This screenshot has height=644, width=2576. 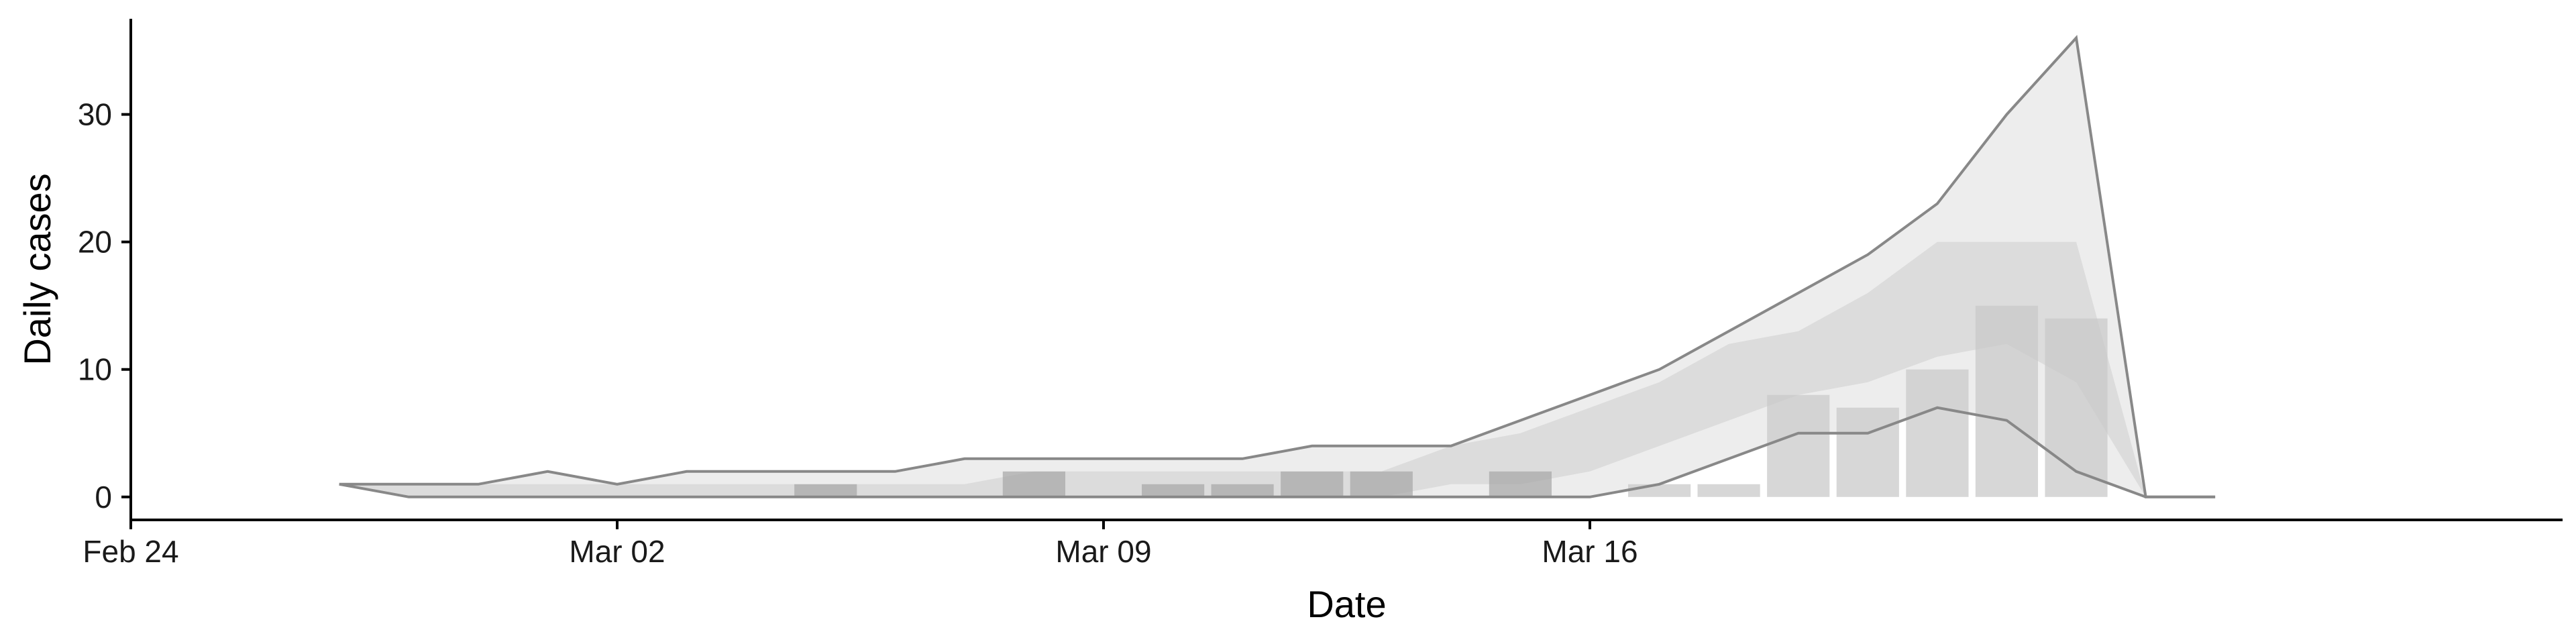 I want to click on x-ticks: Feb 24 Mar 02 Mar 09 Mar 16, so click(x=860, y=544).